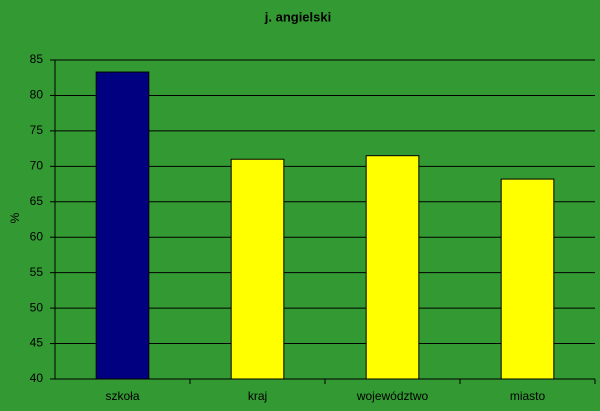 This screenshot has height=411, width=600. I want to click on x-tick-label: szkoła, so click(122, 396).